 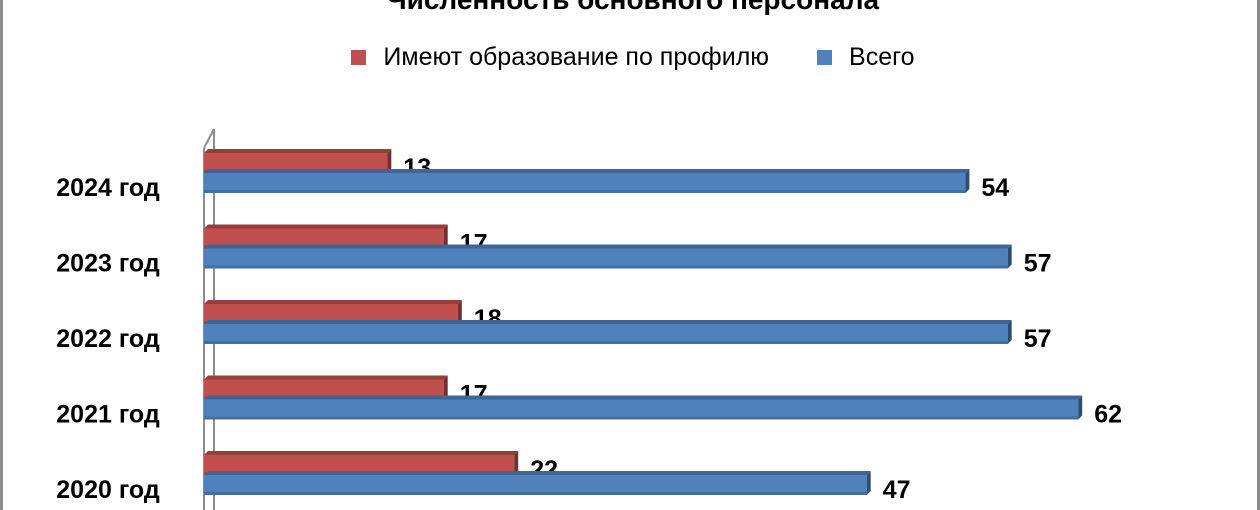 I want to click on legend-label-total: Всего, so click(x=882, y=57).